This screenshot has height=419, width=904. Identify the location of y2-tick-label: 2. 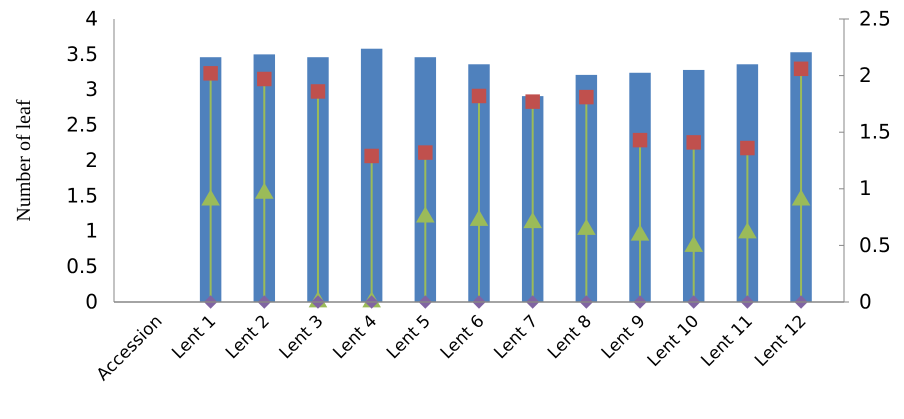
(865, 75).